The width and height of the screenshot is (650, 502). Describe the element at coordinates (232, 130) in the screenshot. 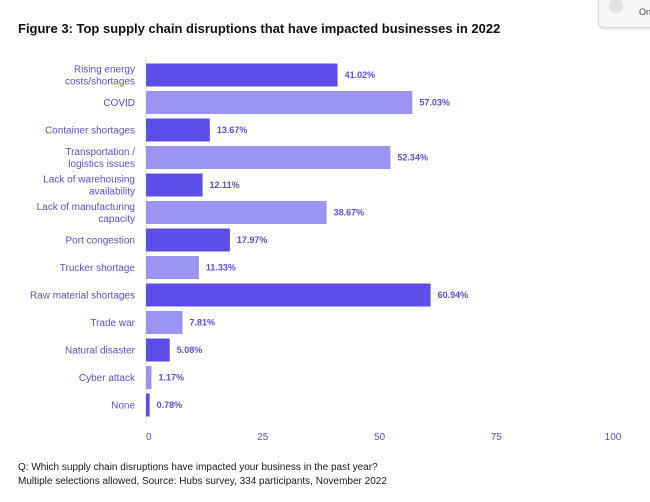

I see `value-label: 13.67%` at that location.